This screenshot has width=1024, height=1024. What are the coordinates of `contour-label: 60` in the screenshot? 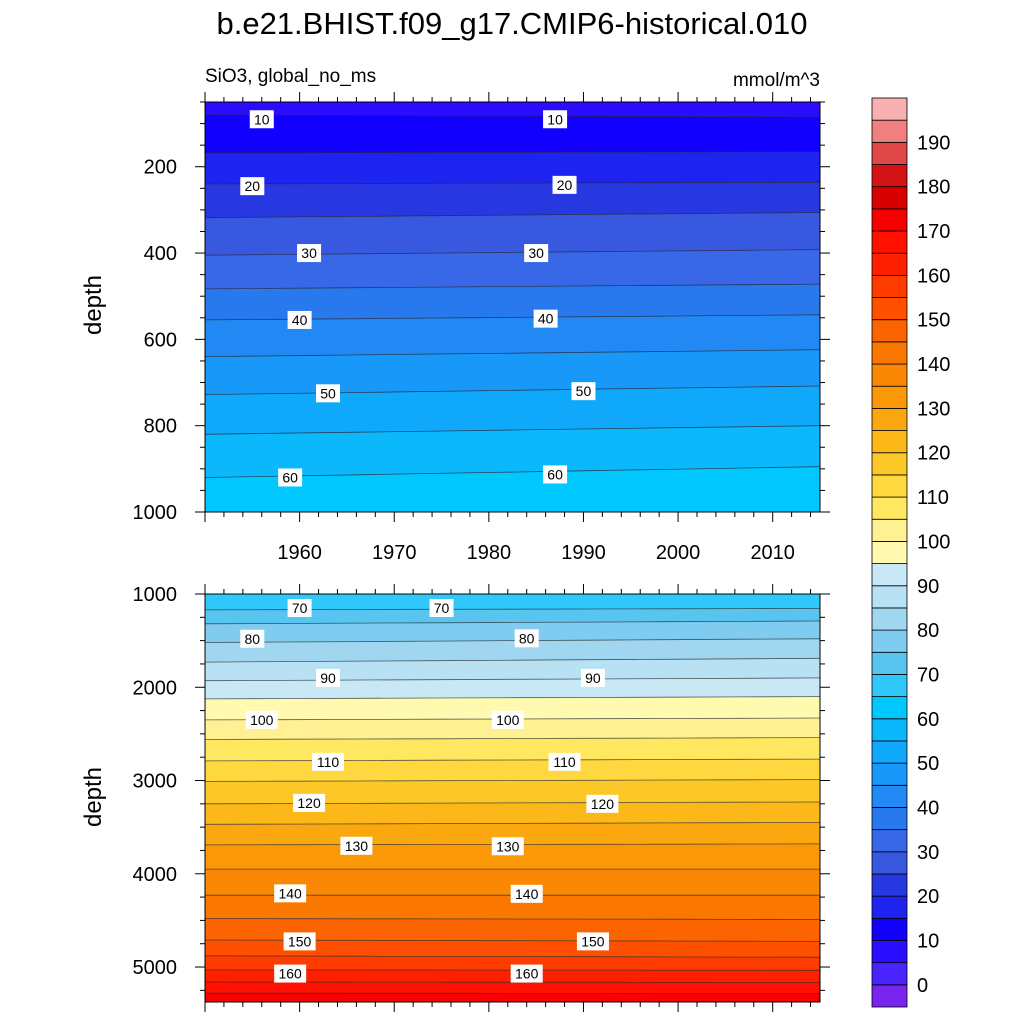 It's located at (555, 474).